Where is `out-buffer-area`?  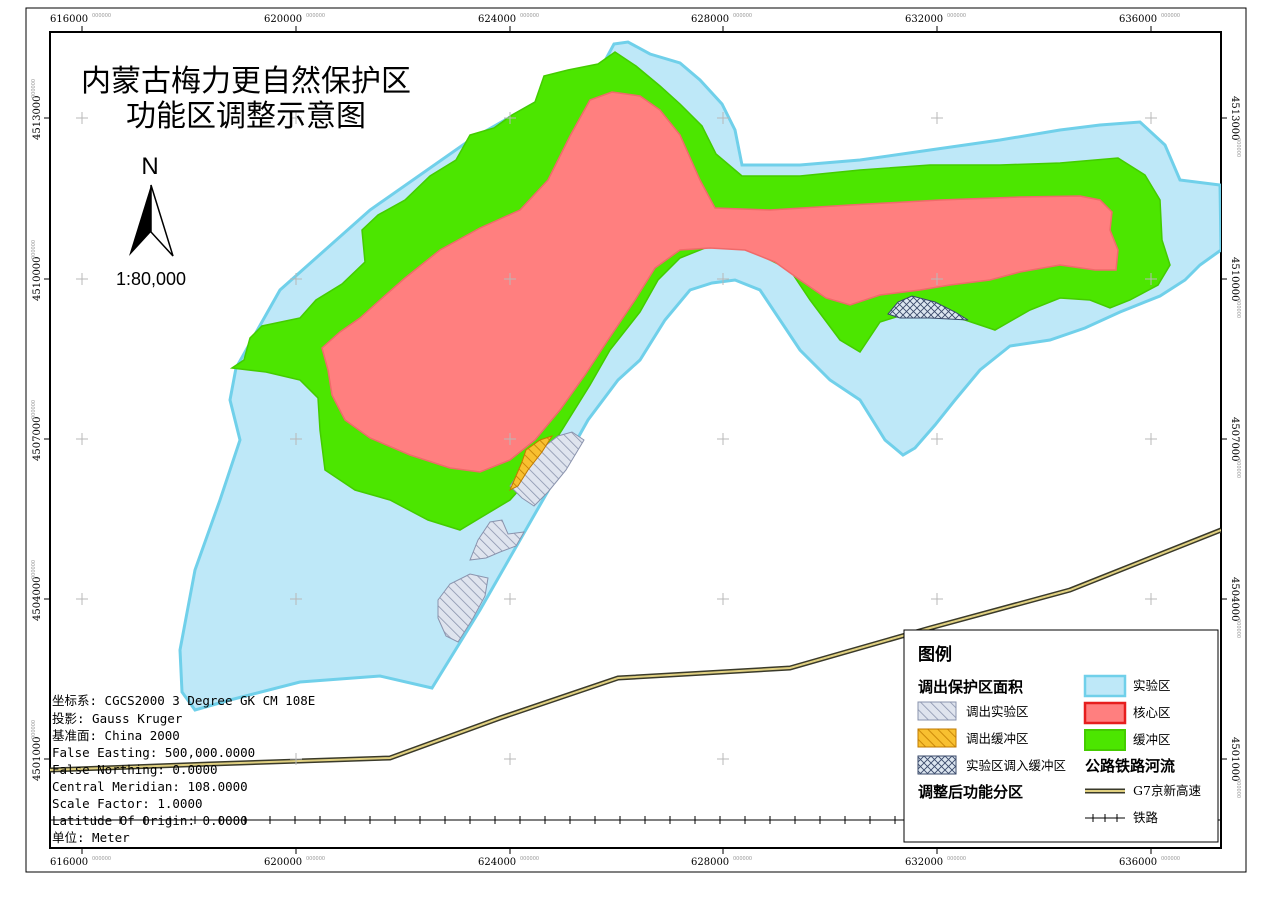 out-buffer-area is located at coordinates (531, 463).